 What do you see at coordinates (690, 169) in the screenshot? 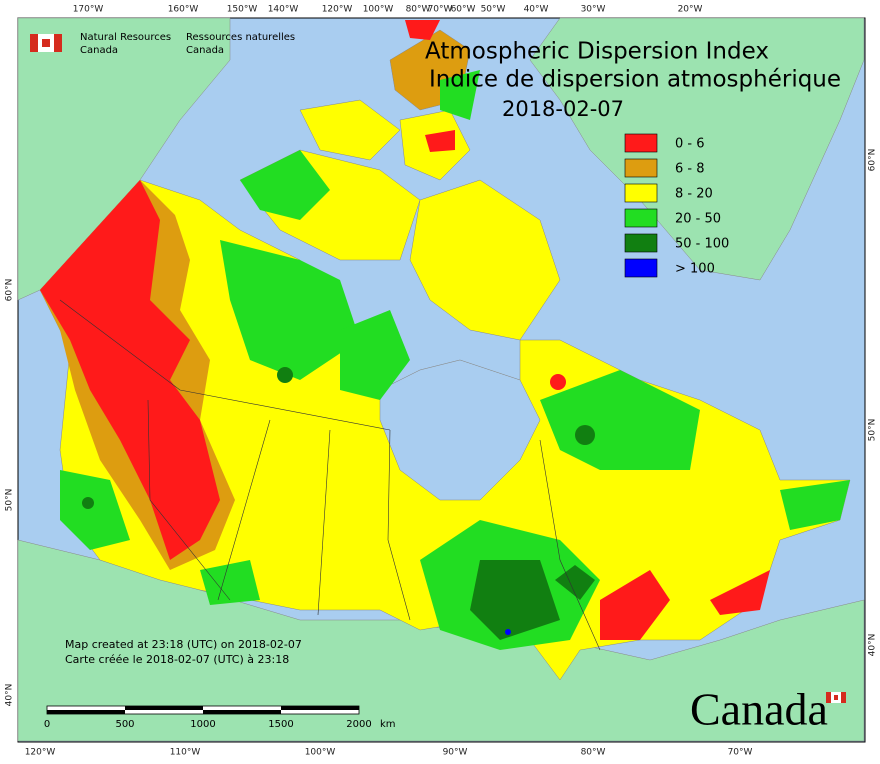
I see `legend-label: 6 - 8` at bounding box center [690, 169].